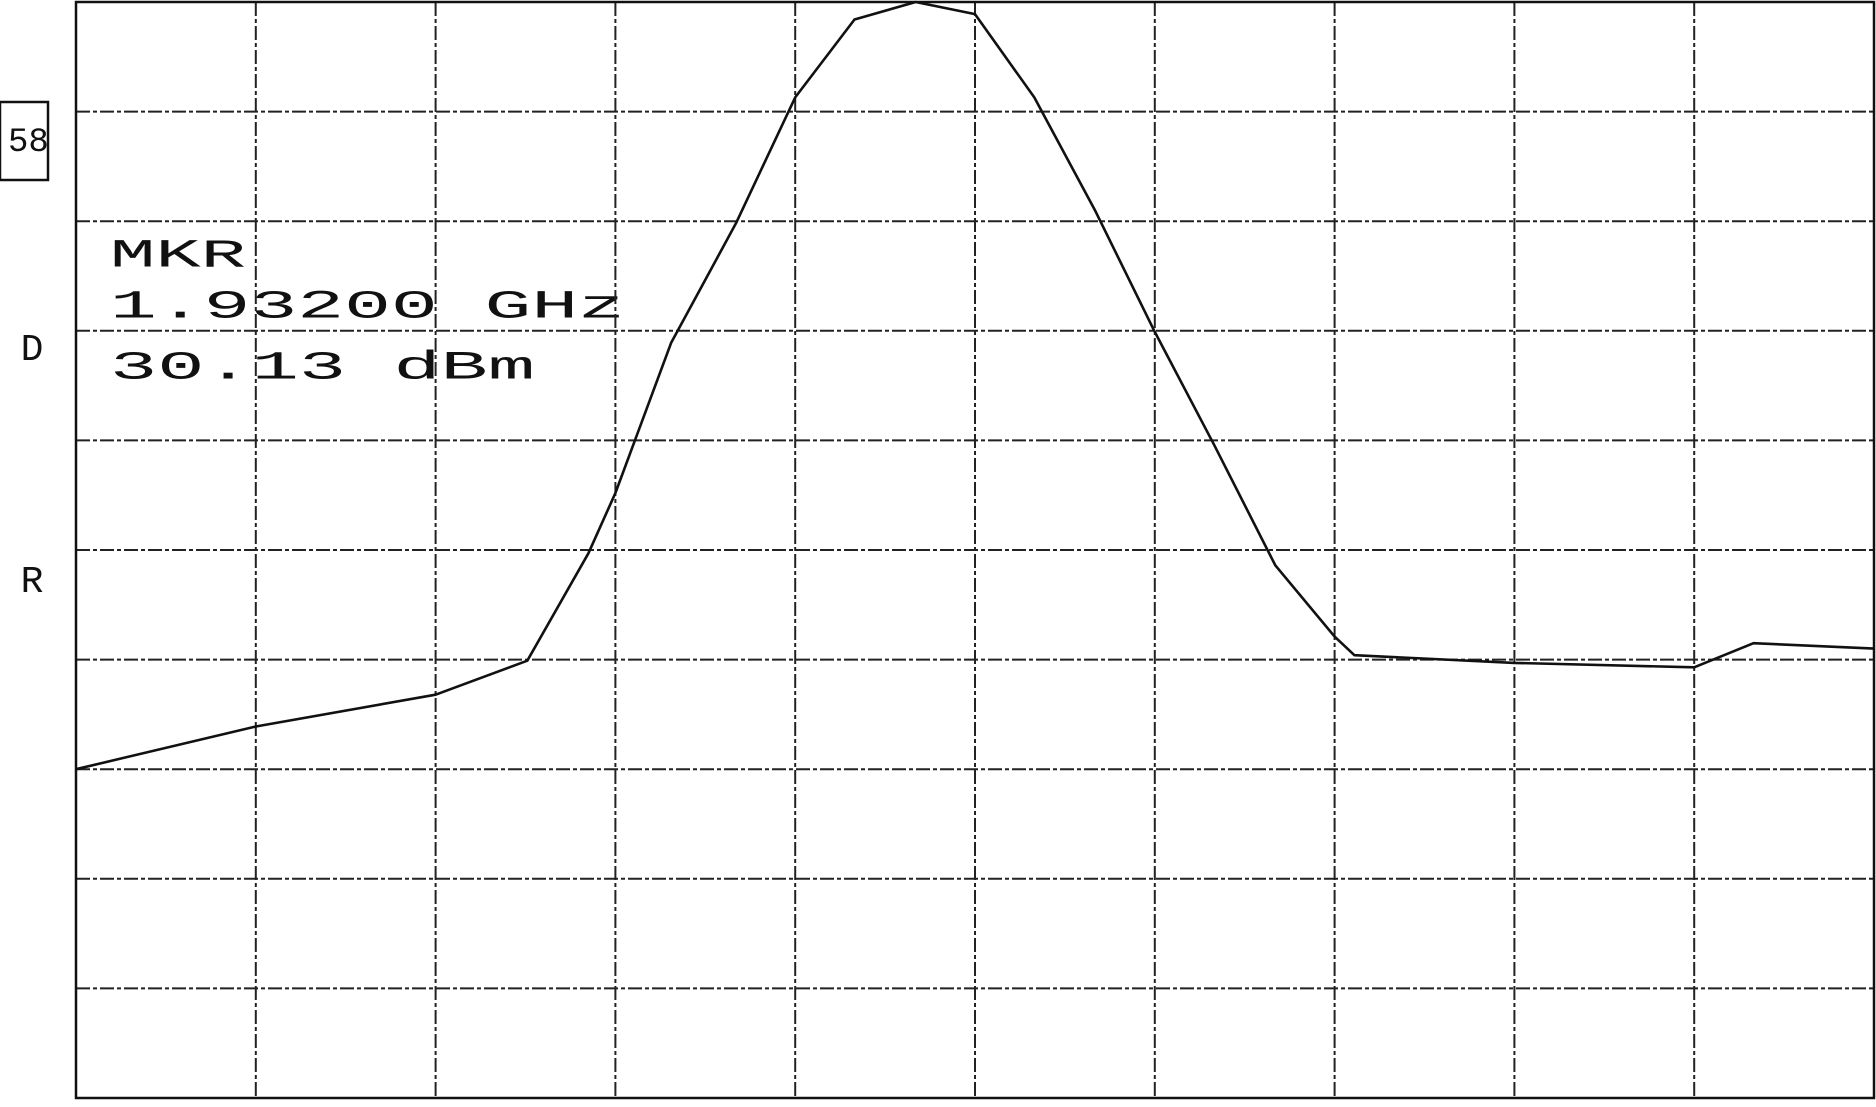  What do you see at coordinates (32, 582) in the screenshot?
I see `side-label: R` at bounding box center [32, 582].